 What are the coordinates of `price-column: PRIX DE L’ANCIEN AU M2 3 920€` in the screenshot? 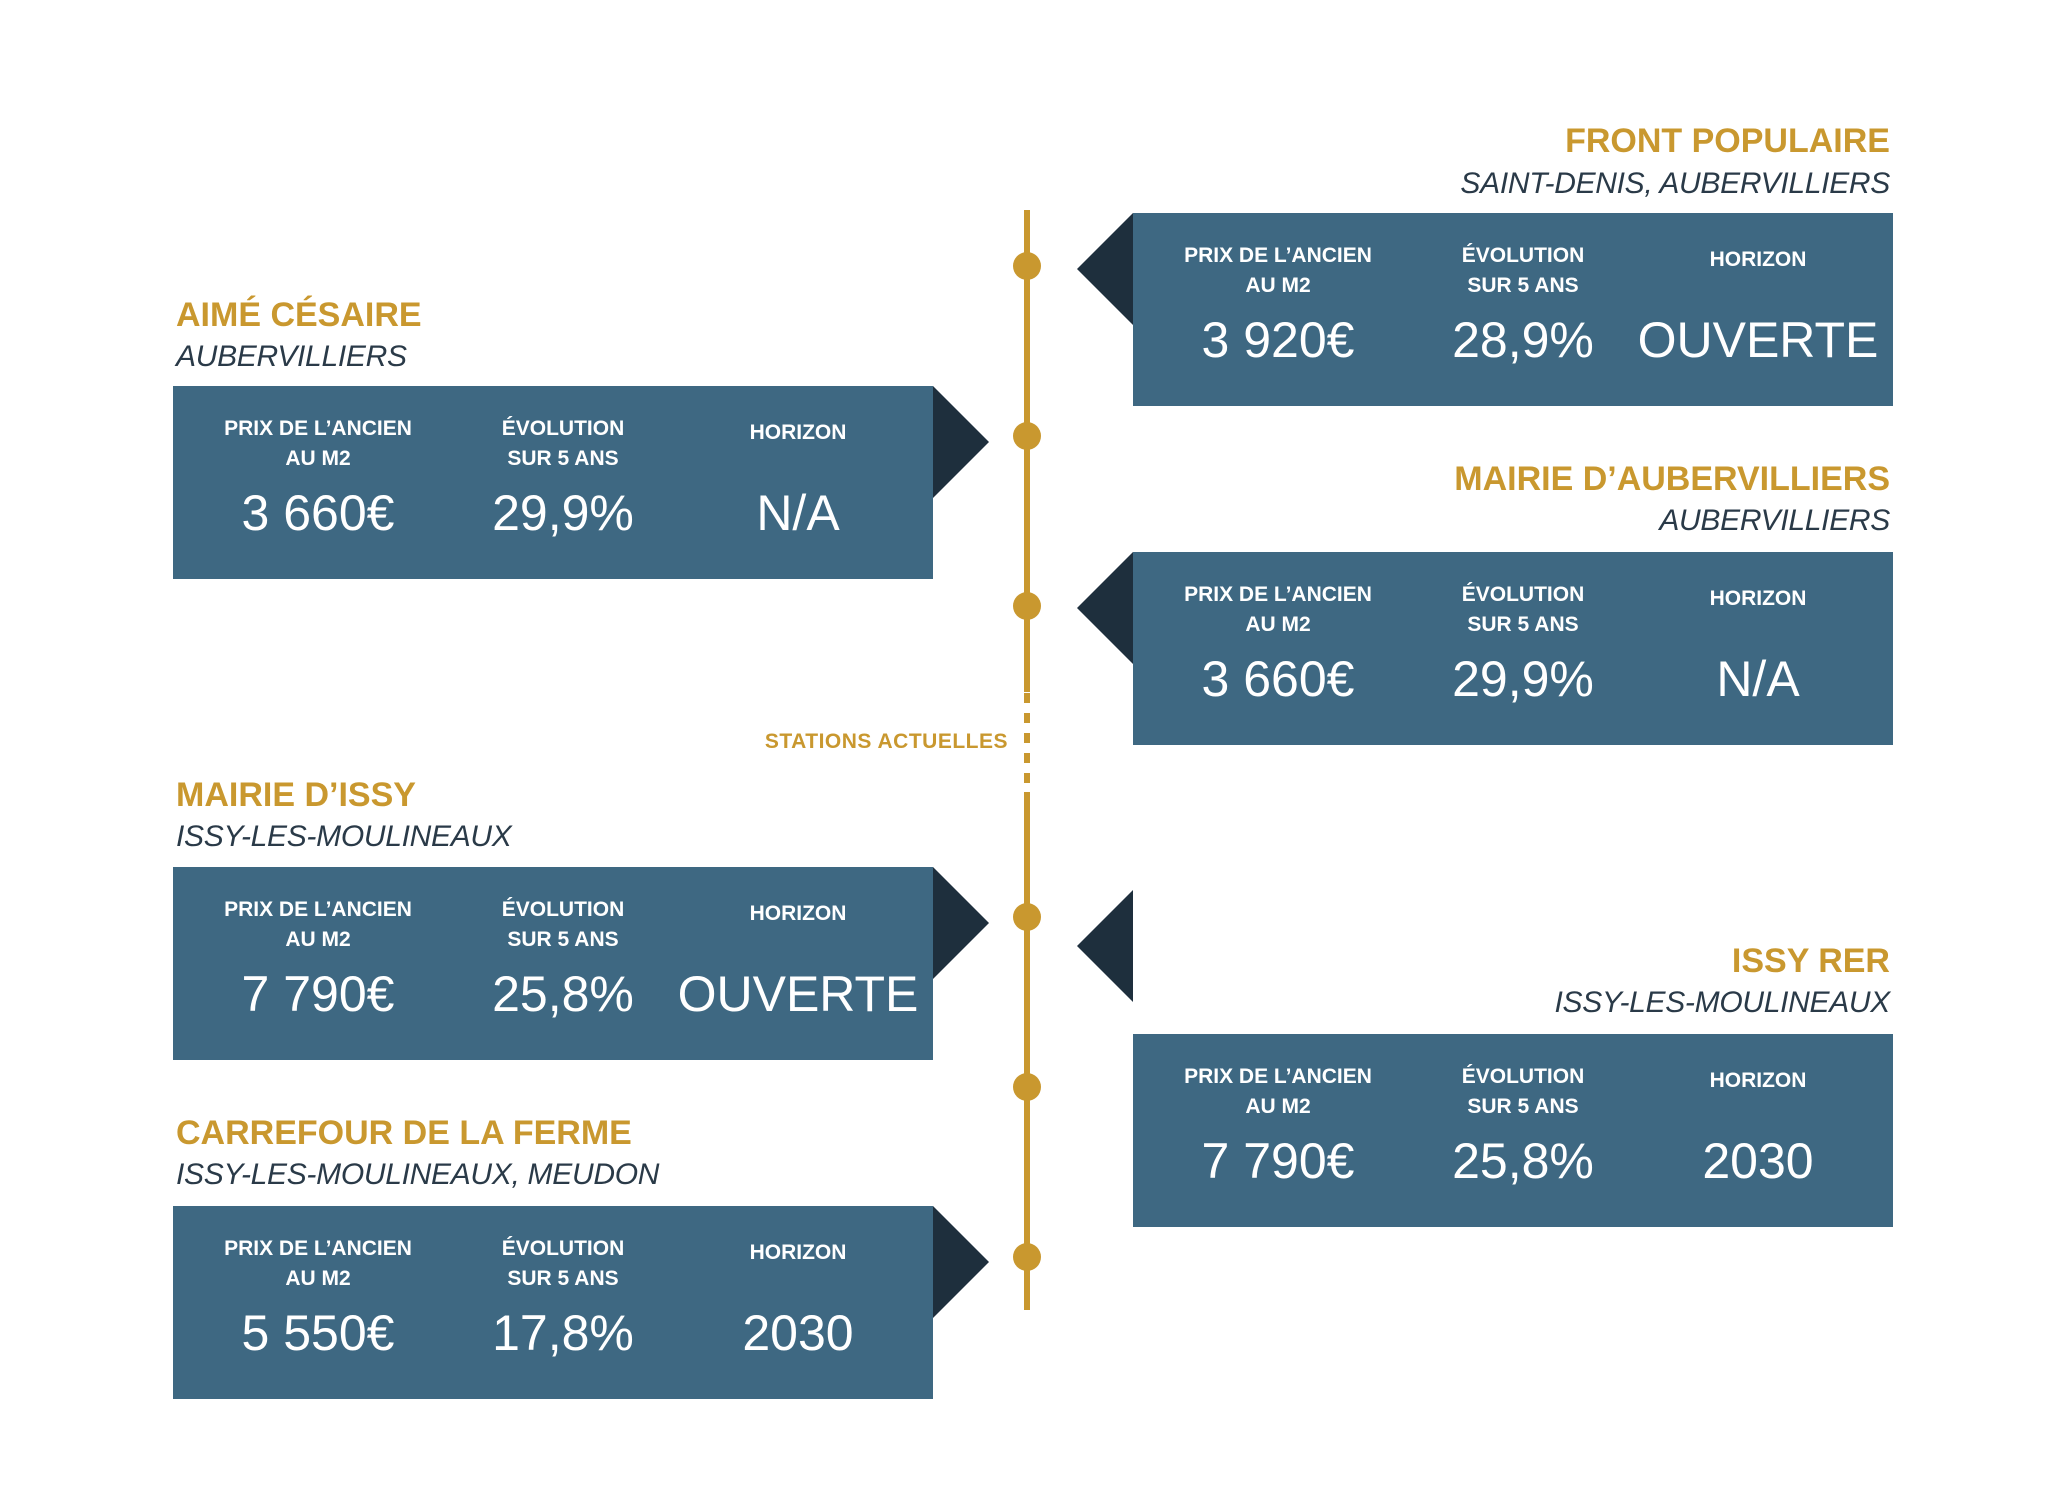 It's located at (1278, 309).